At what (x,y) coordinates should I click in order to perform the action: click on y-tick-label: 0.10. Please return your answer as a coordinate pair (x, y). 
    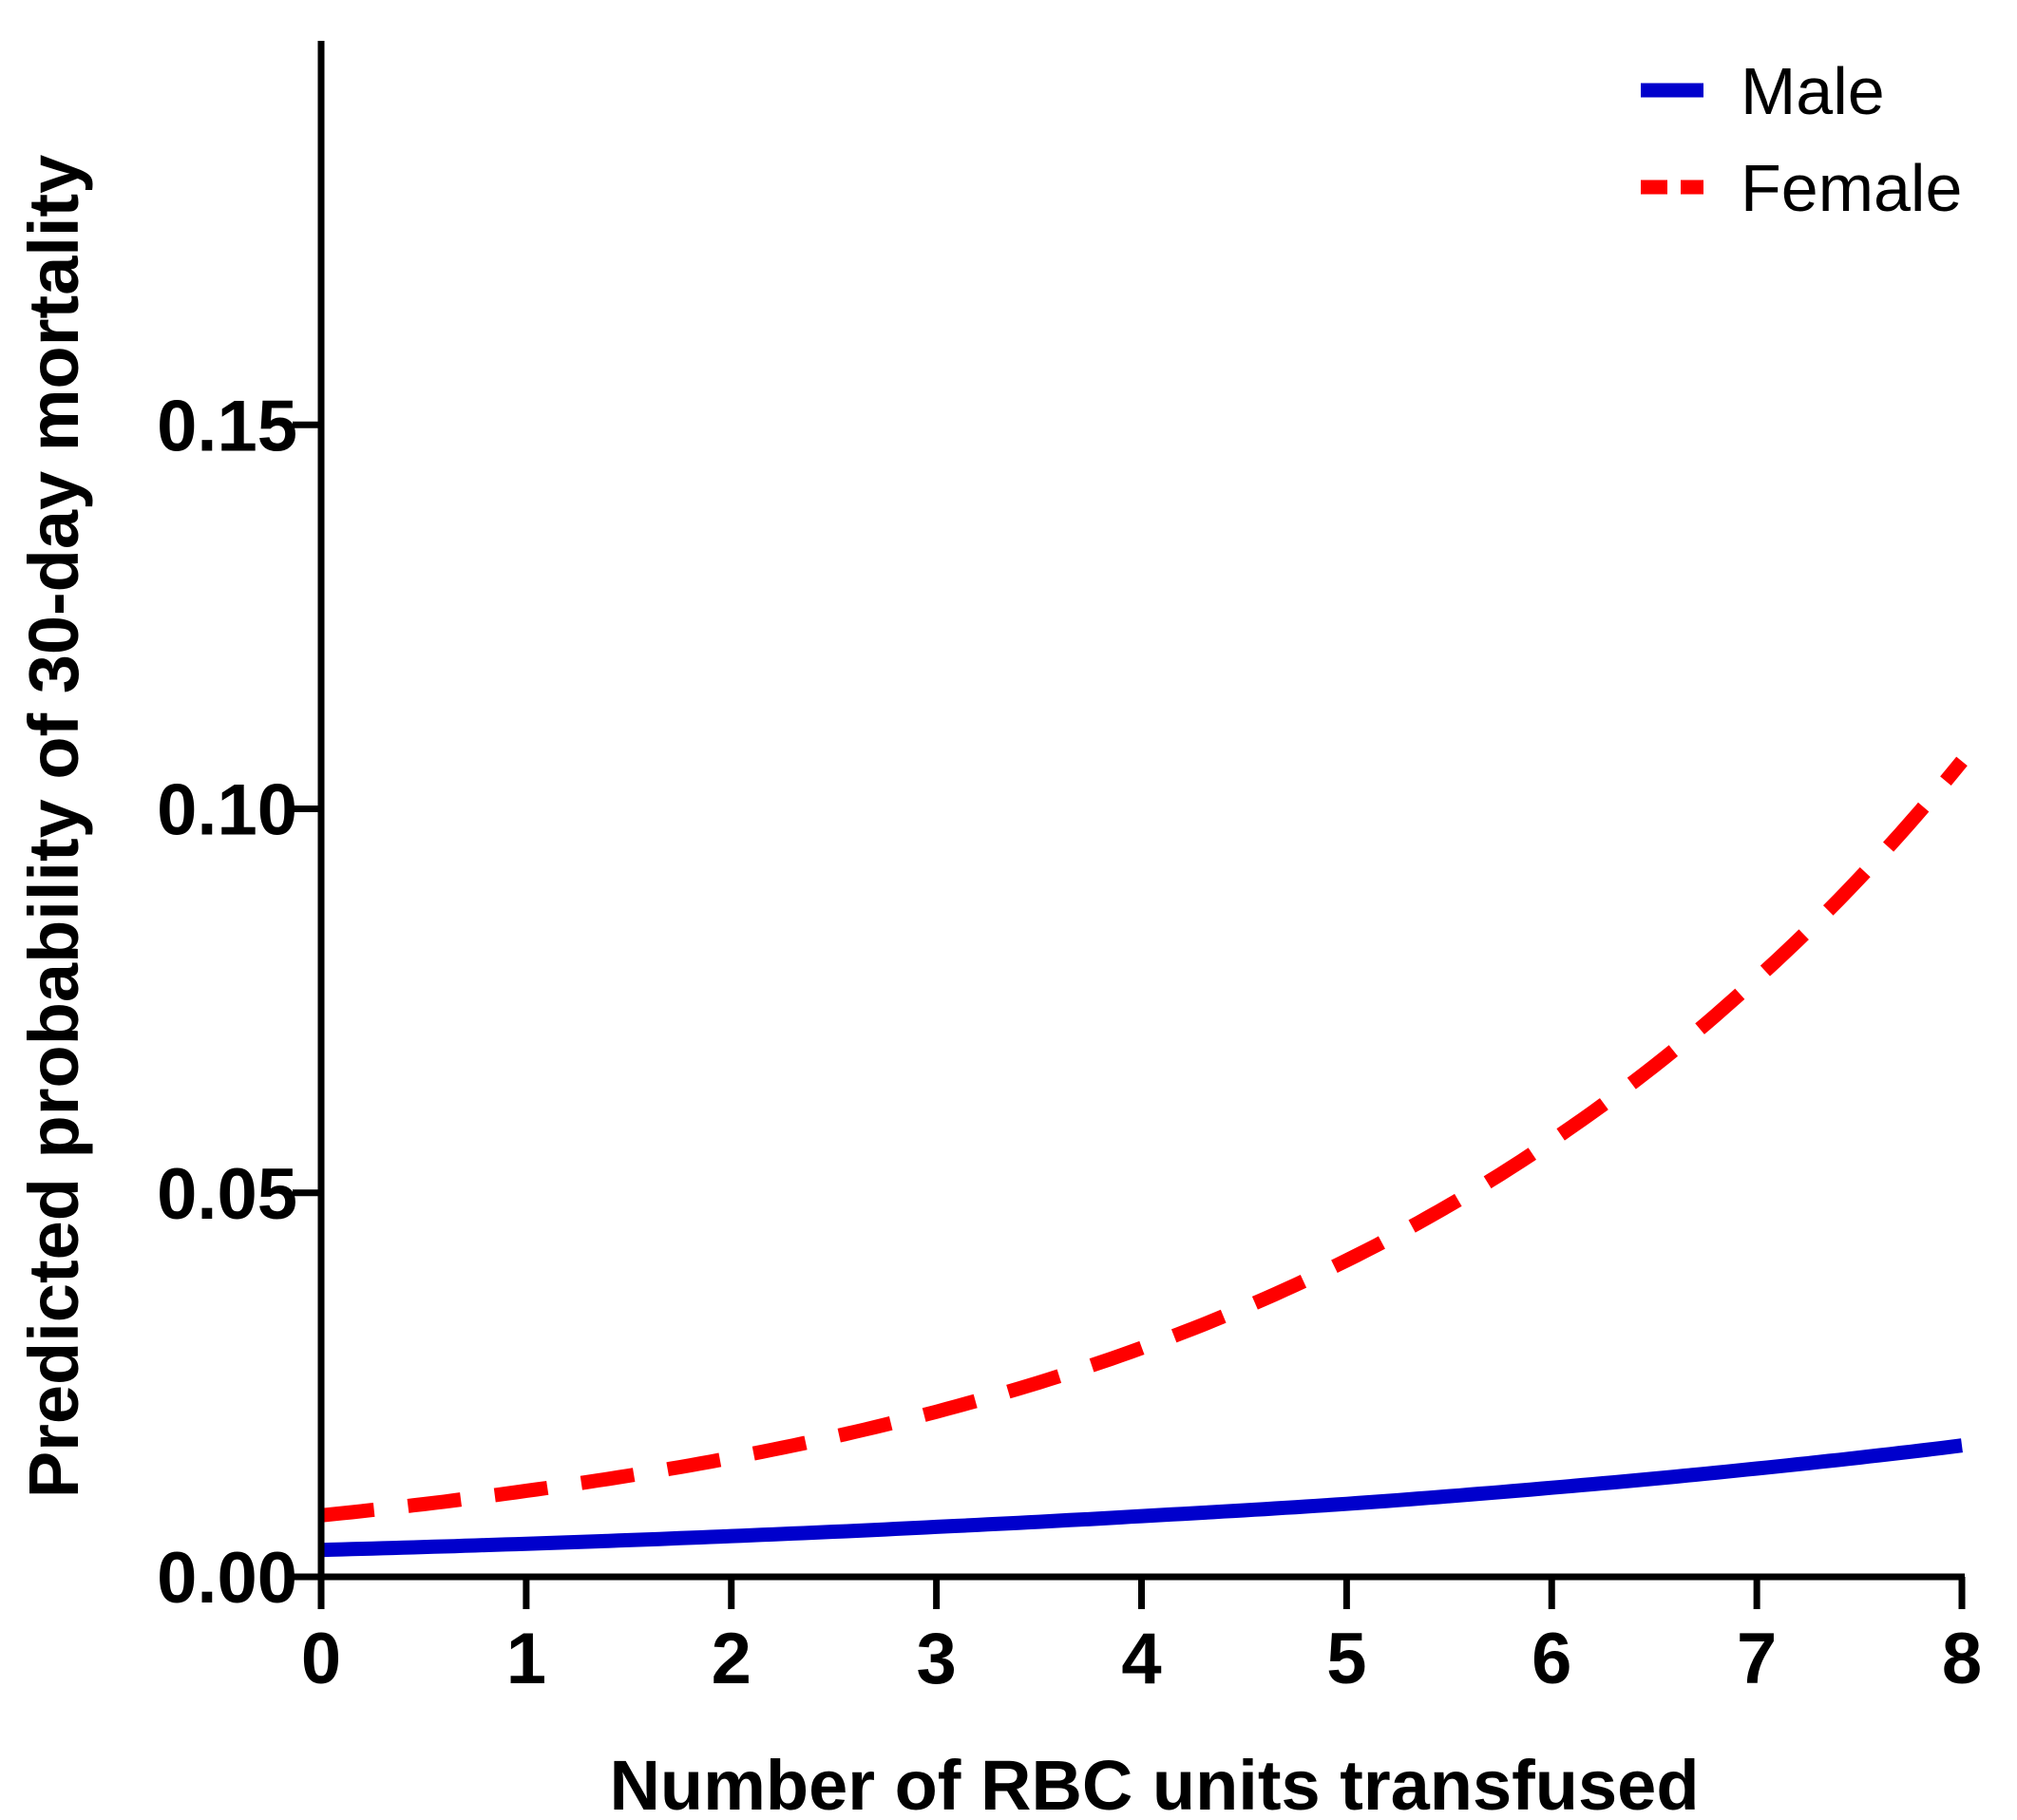
    Looking at the image, I should click on (227, 810).